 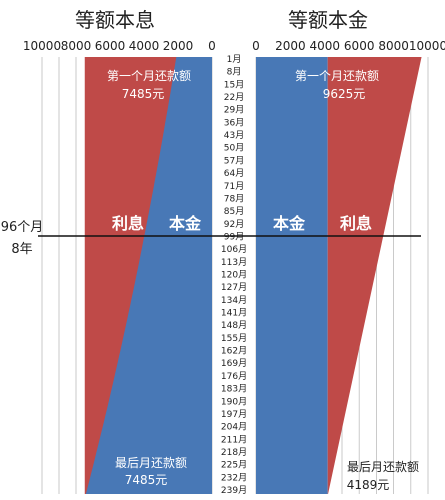 What do you see at coordinates (234, 490) in the screenshot?
I see `month-tick-label: 239月` at bounding box center [234, 490].